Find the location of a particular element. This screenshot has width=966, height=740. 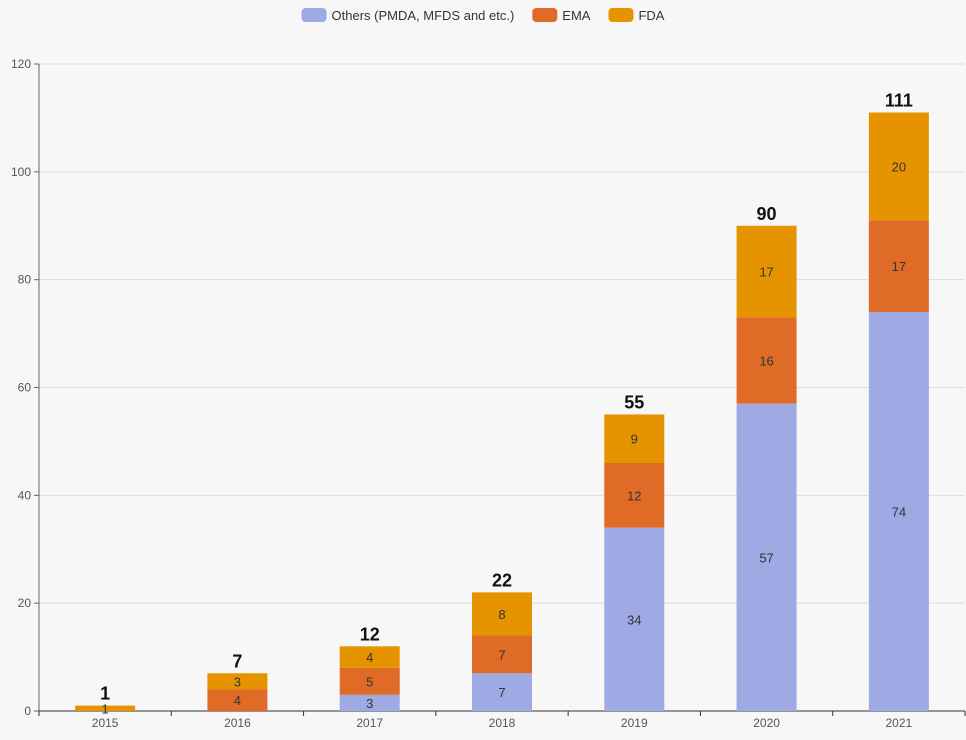

total-label: 12 is located at coordinates (370, 634).